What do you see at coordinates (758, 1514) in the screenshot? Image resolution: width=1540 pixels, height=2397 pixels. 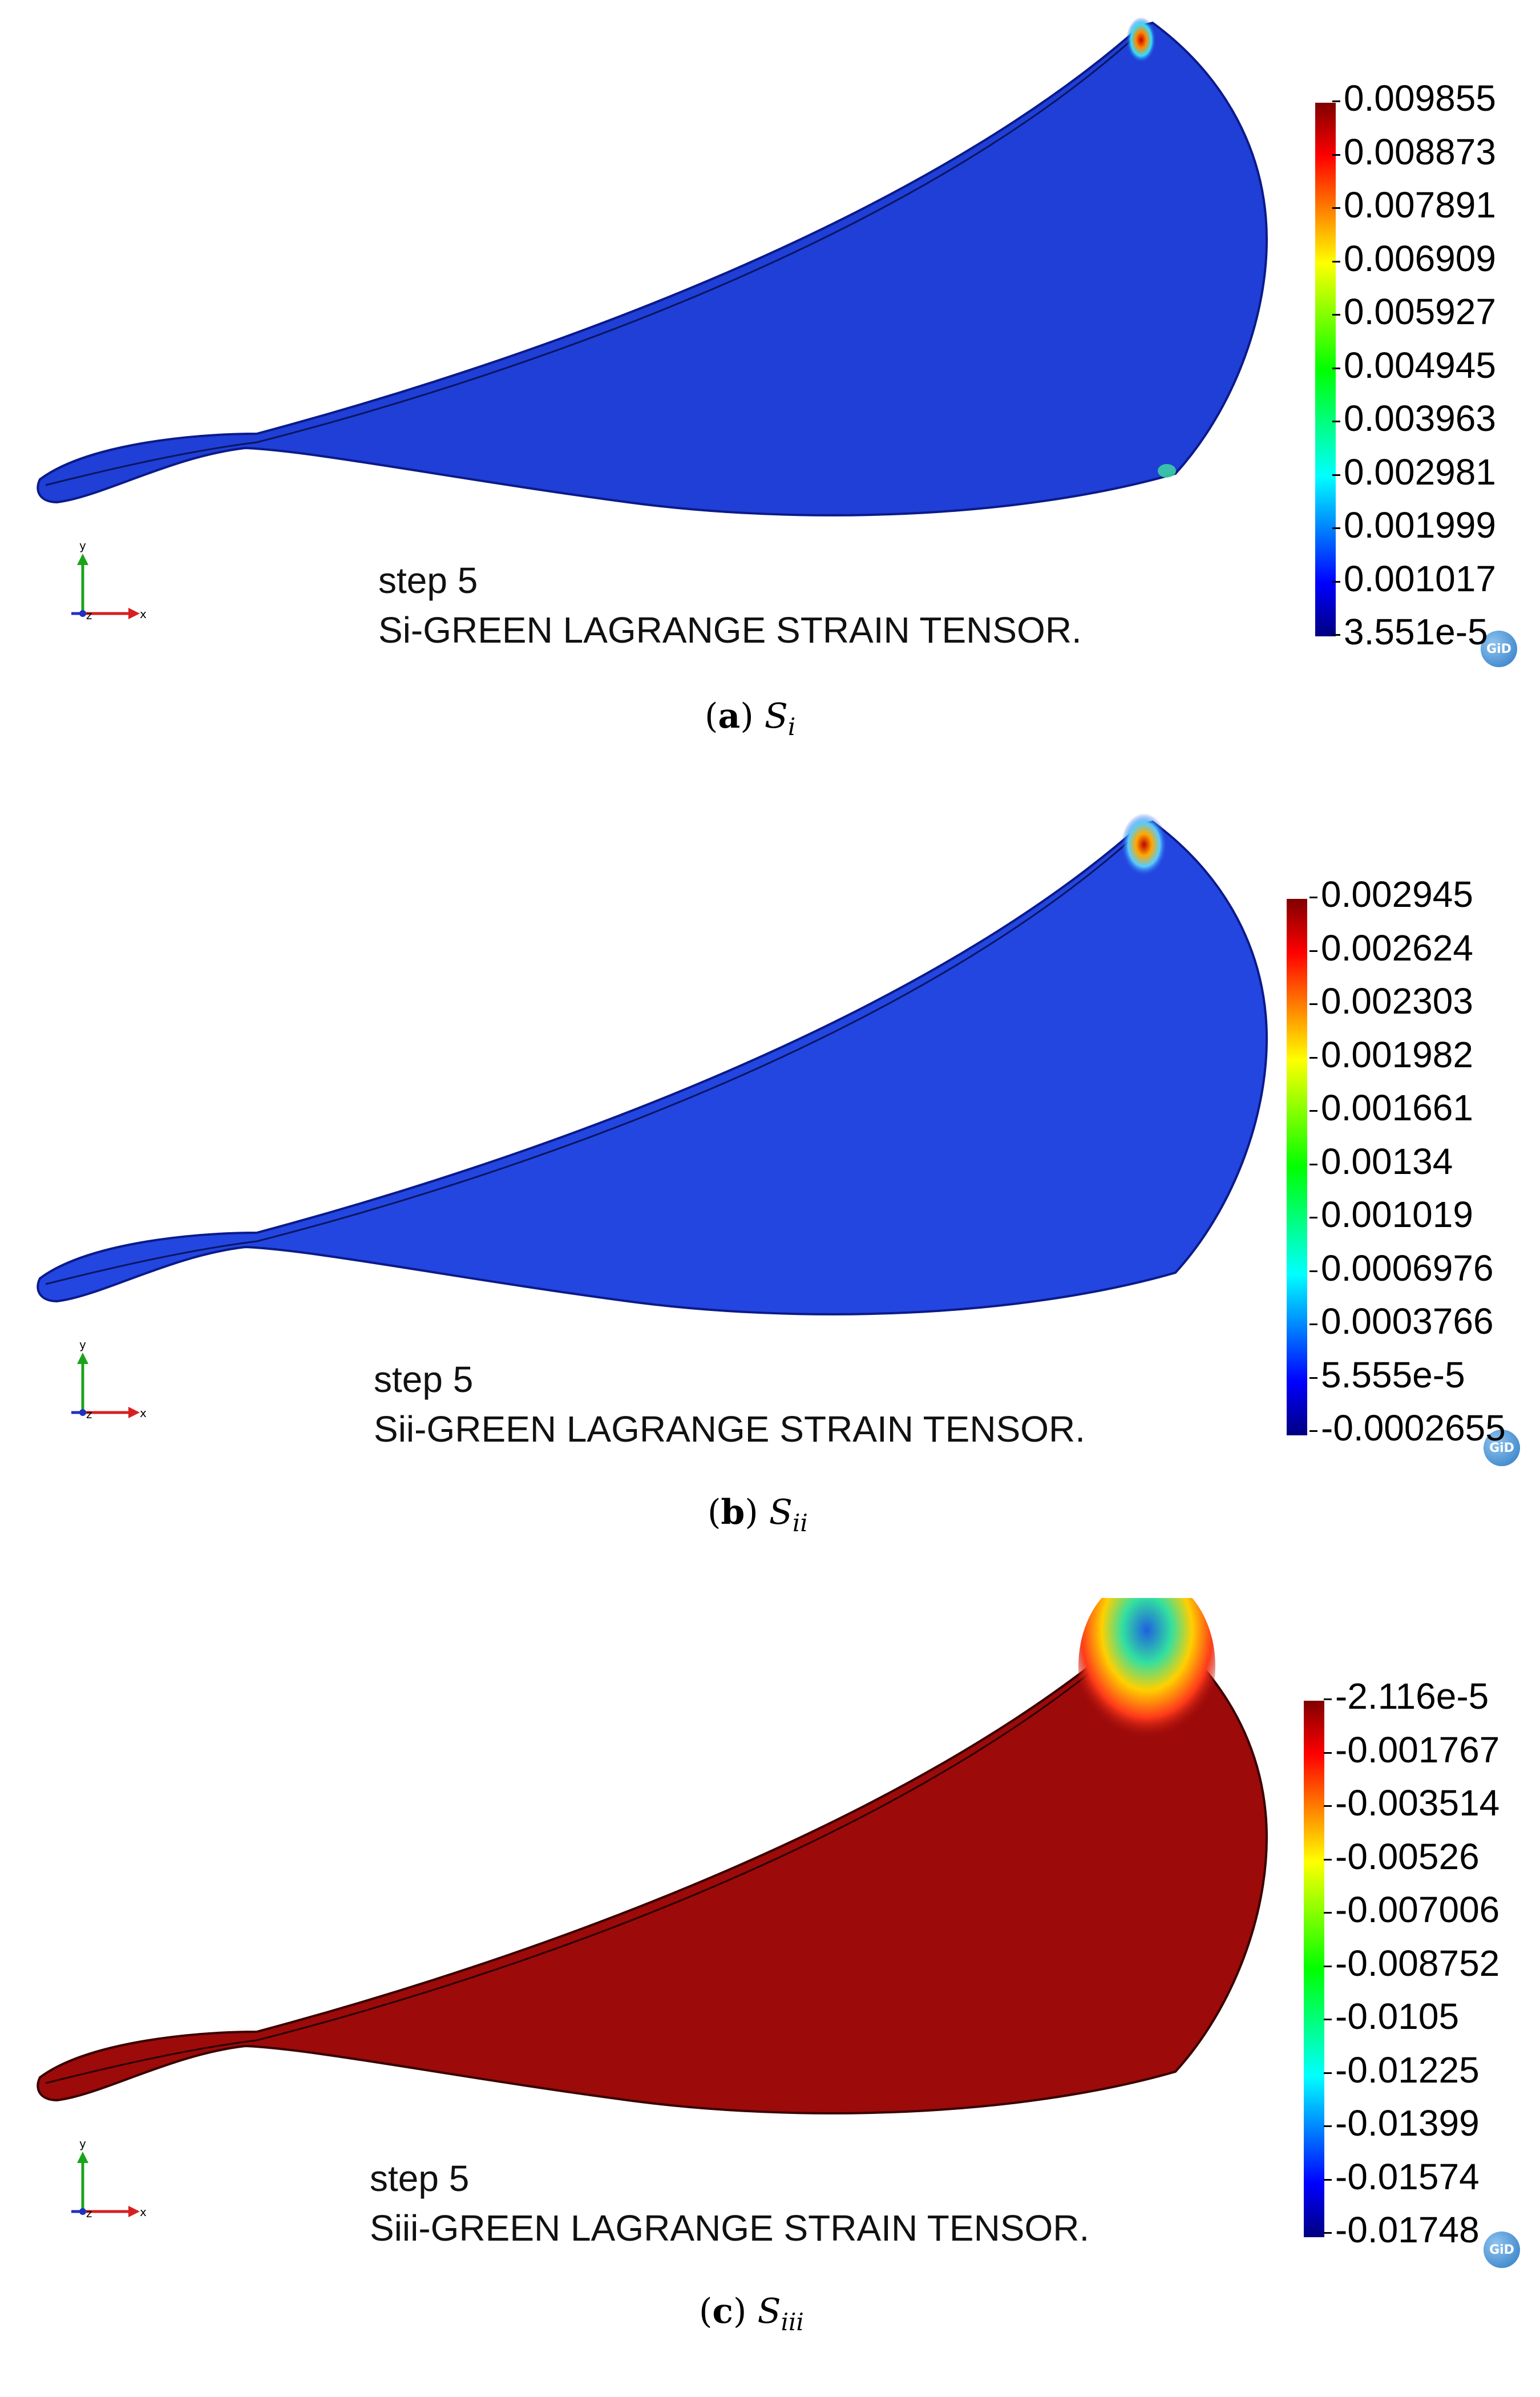 I see `caption: (b) Sii` at bounding box center [758, 1514].